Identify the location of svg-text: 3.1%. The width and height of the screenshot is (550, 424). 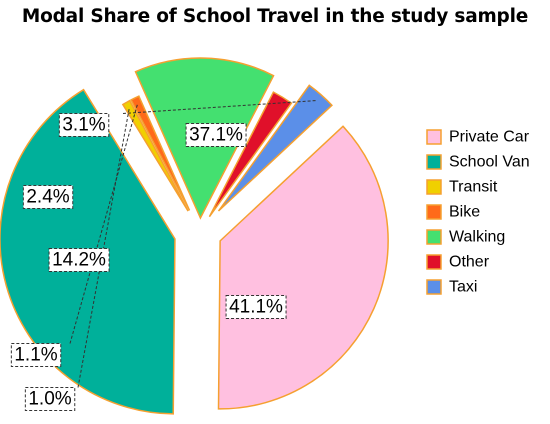
(83, 125).